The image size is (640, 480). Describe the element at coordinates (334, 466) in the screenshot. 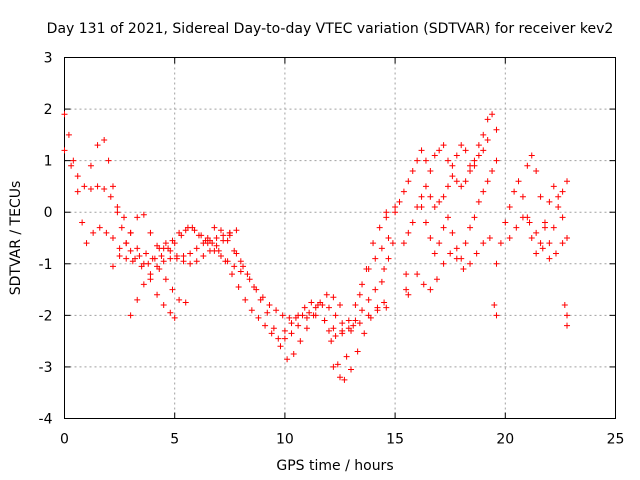

I see `x-axis-label: GPS time / hours` at that location.